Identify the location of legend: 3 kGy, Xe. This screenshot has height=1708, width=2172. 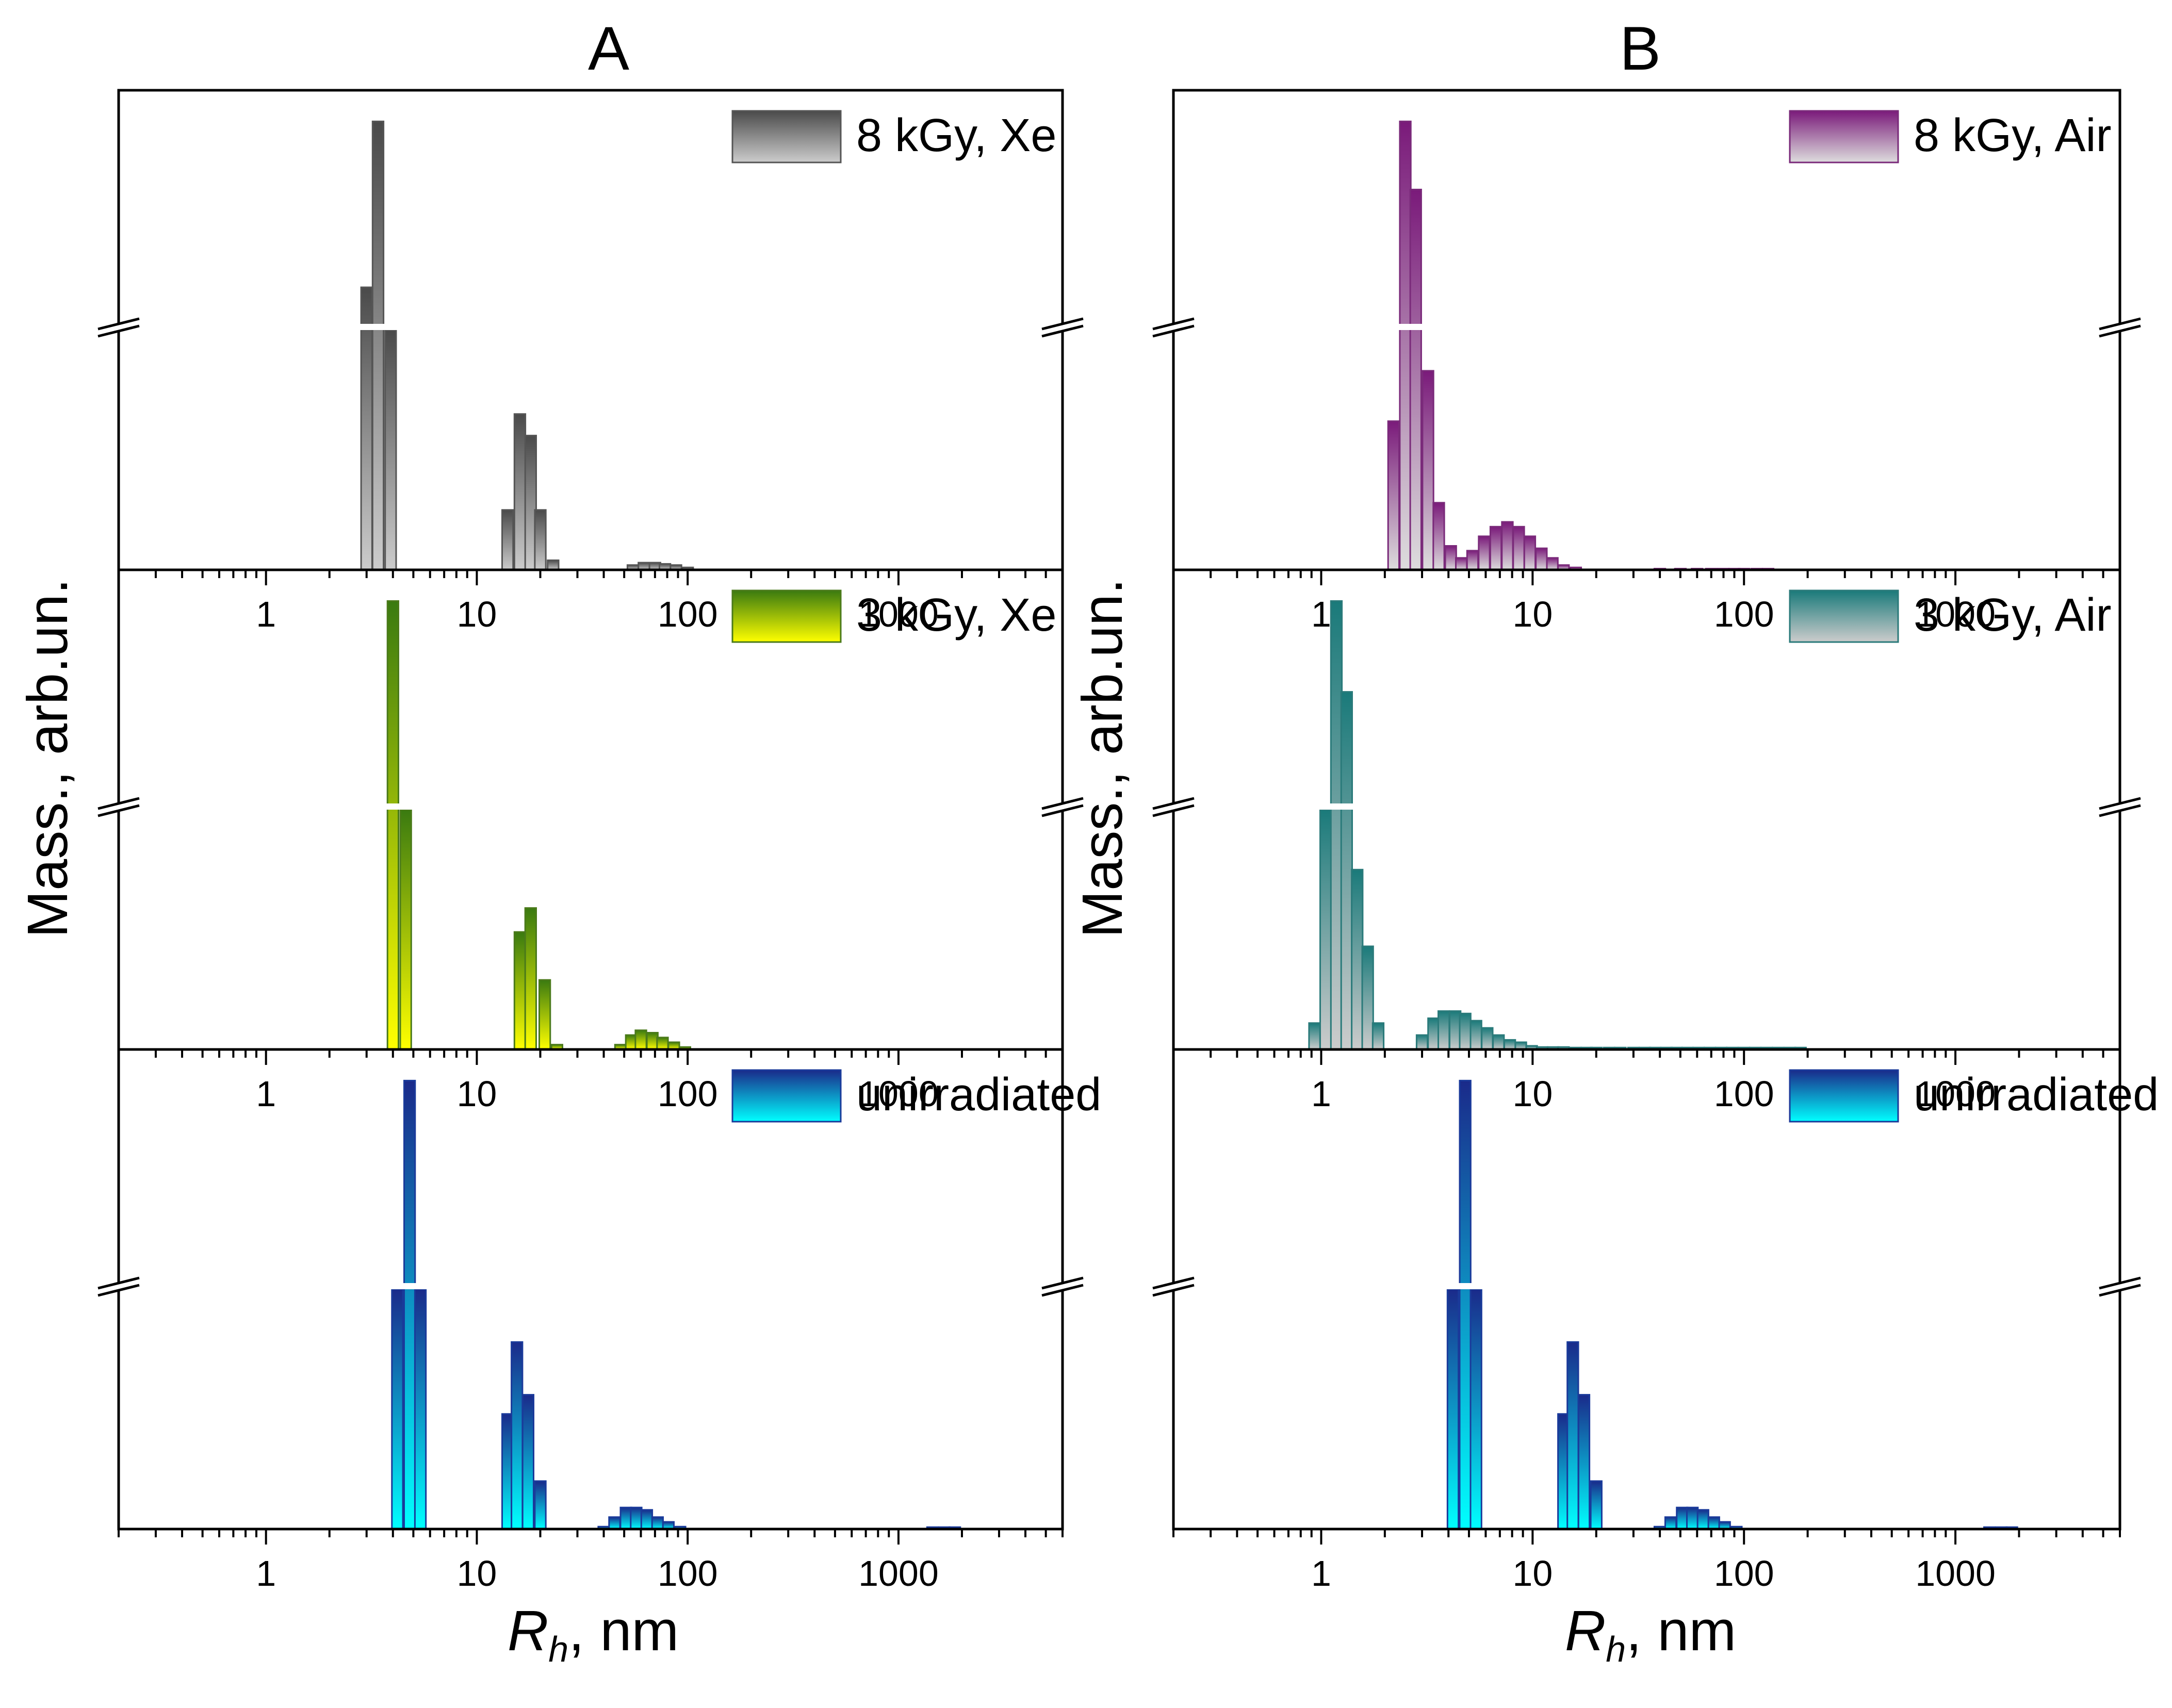
(894, 616).